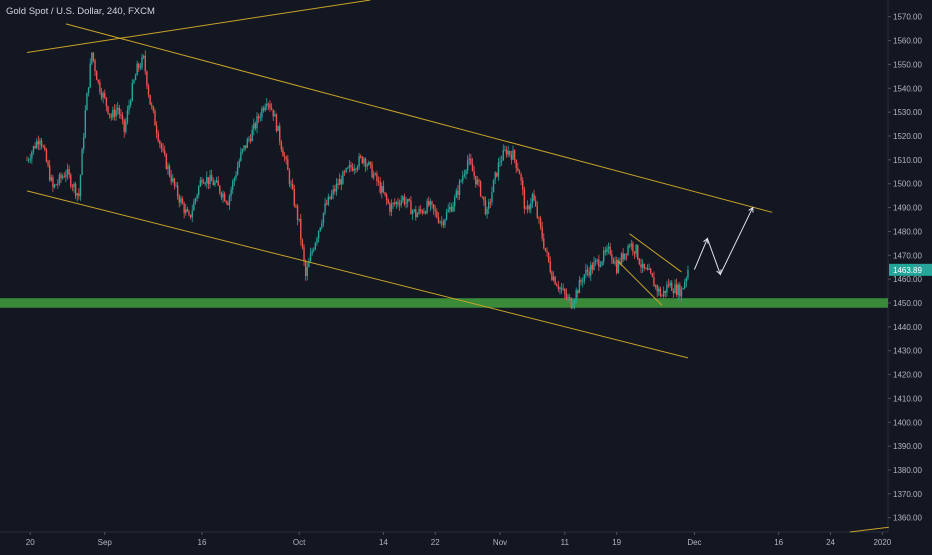  Describe the element at coordinates (694, 542) in the screenshot. I see `time-tick-label: Dec` at that location.